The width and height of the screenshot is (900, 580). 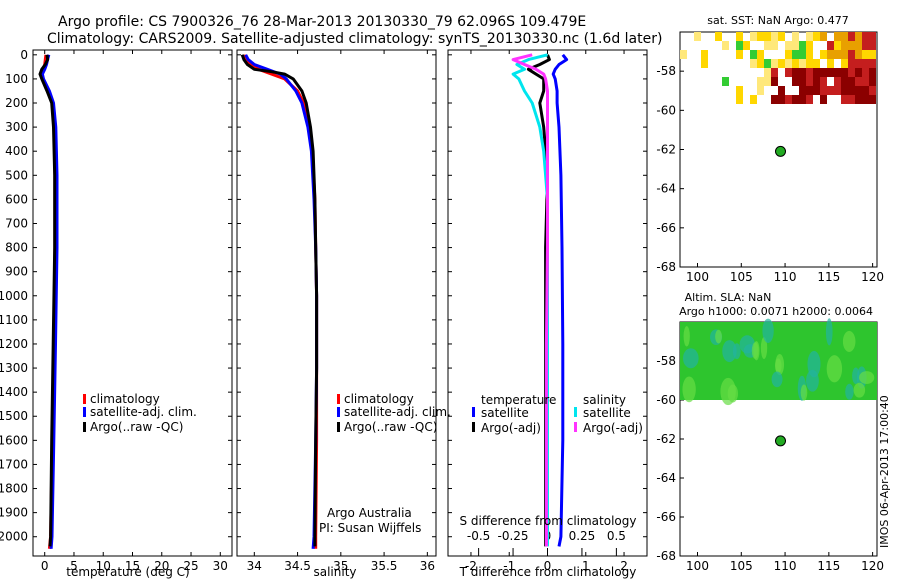 I want to click on legend-swatch-argo, so click(x=338, y=427).